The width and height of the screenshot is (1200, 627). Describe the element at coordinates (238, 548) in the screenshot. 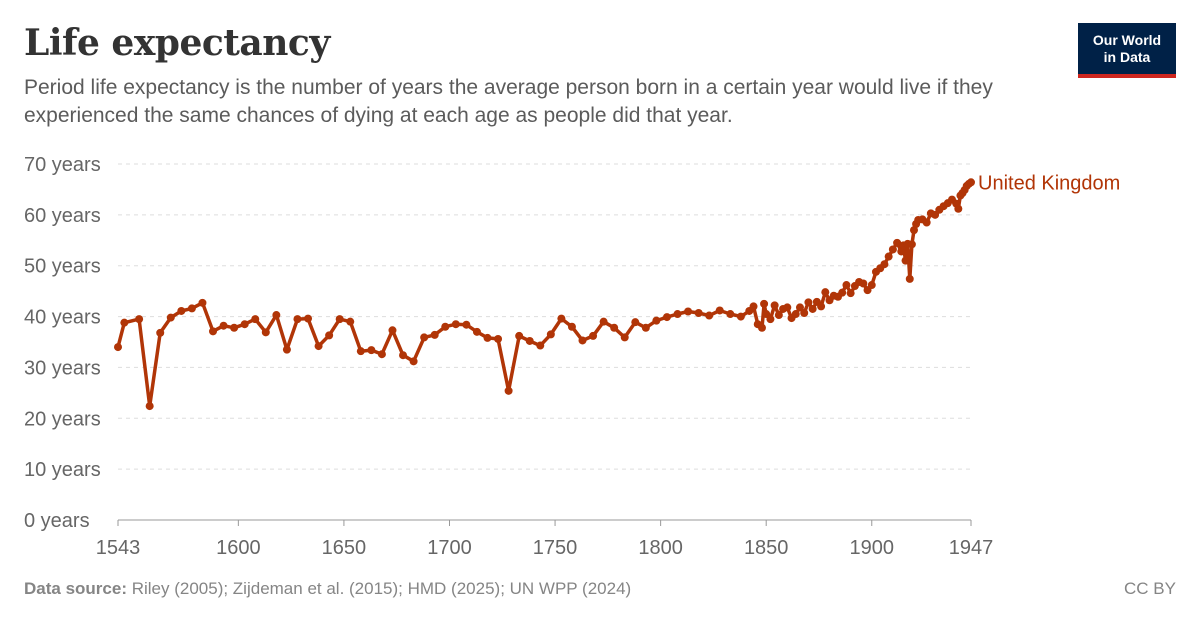

I see `x-tick-label: 1600` at that location.